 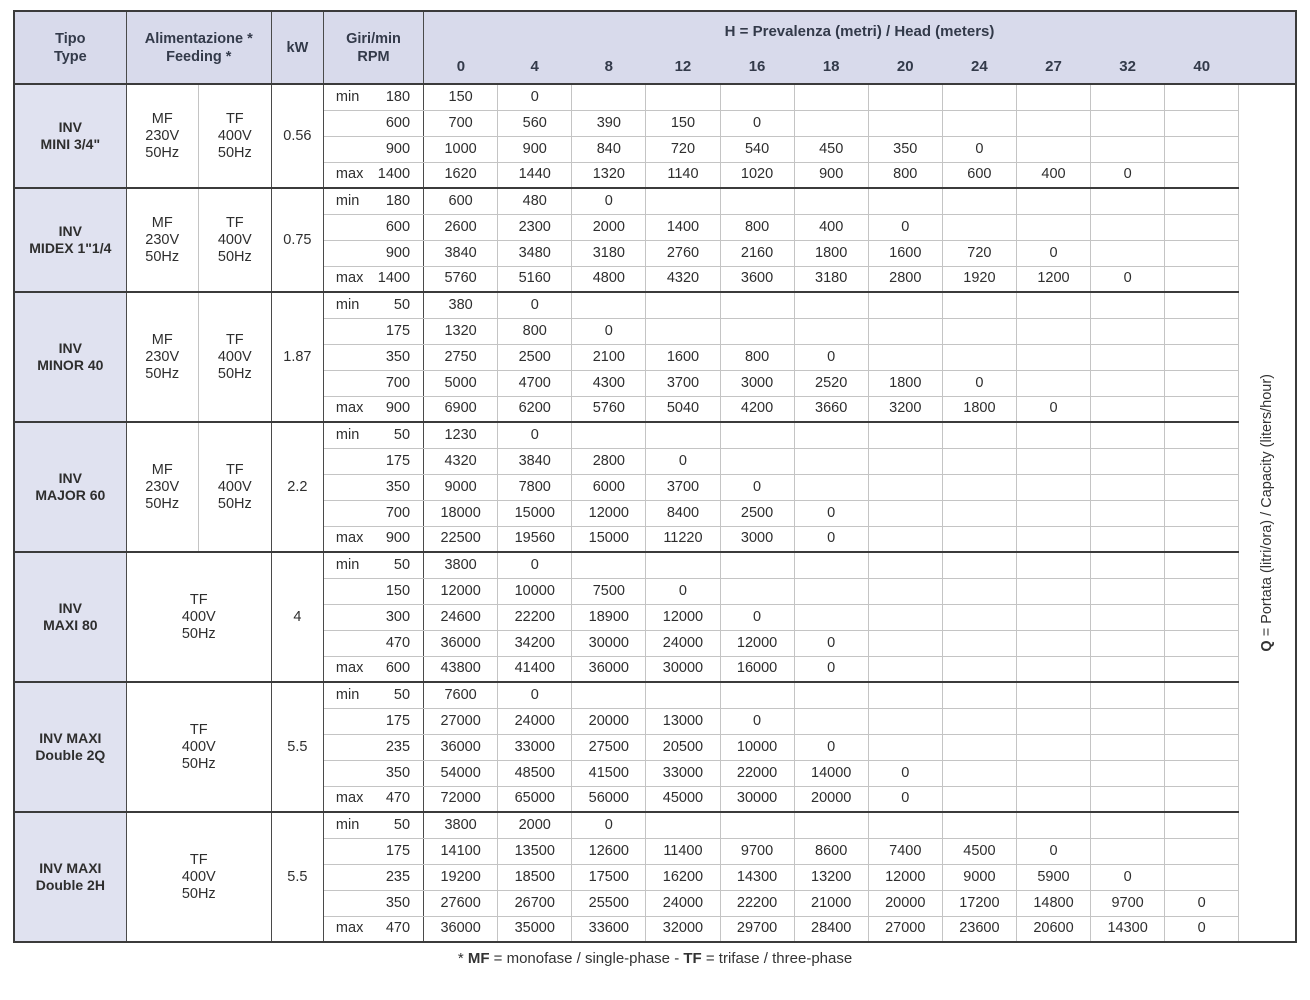 What do you see at coordinates (535, 357) in the screenshot?
I see `capacity-cell: 2500` at bounding box center [535, 357].